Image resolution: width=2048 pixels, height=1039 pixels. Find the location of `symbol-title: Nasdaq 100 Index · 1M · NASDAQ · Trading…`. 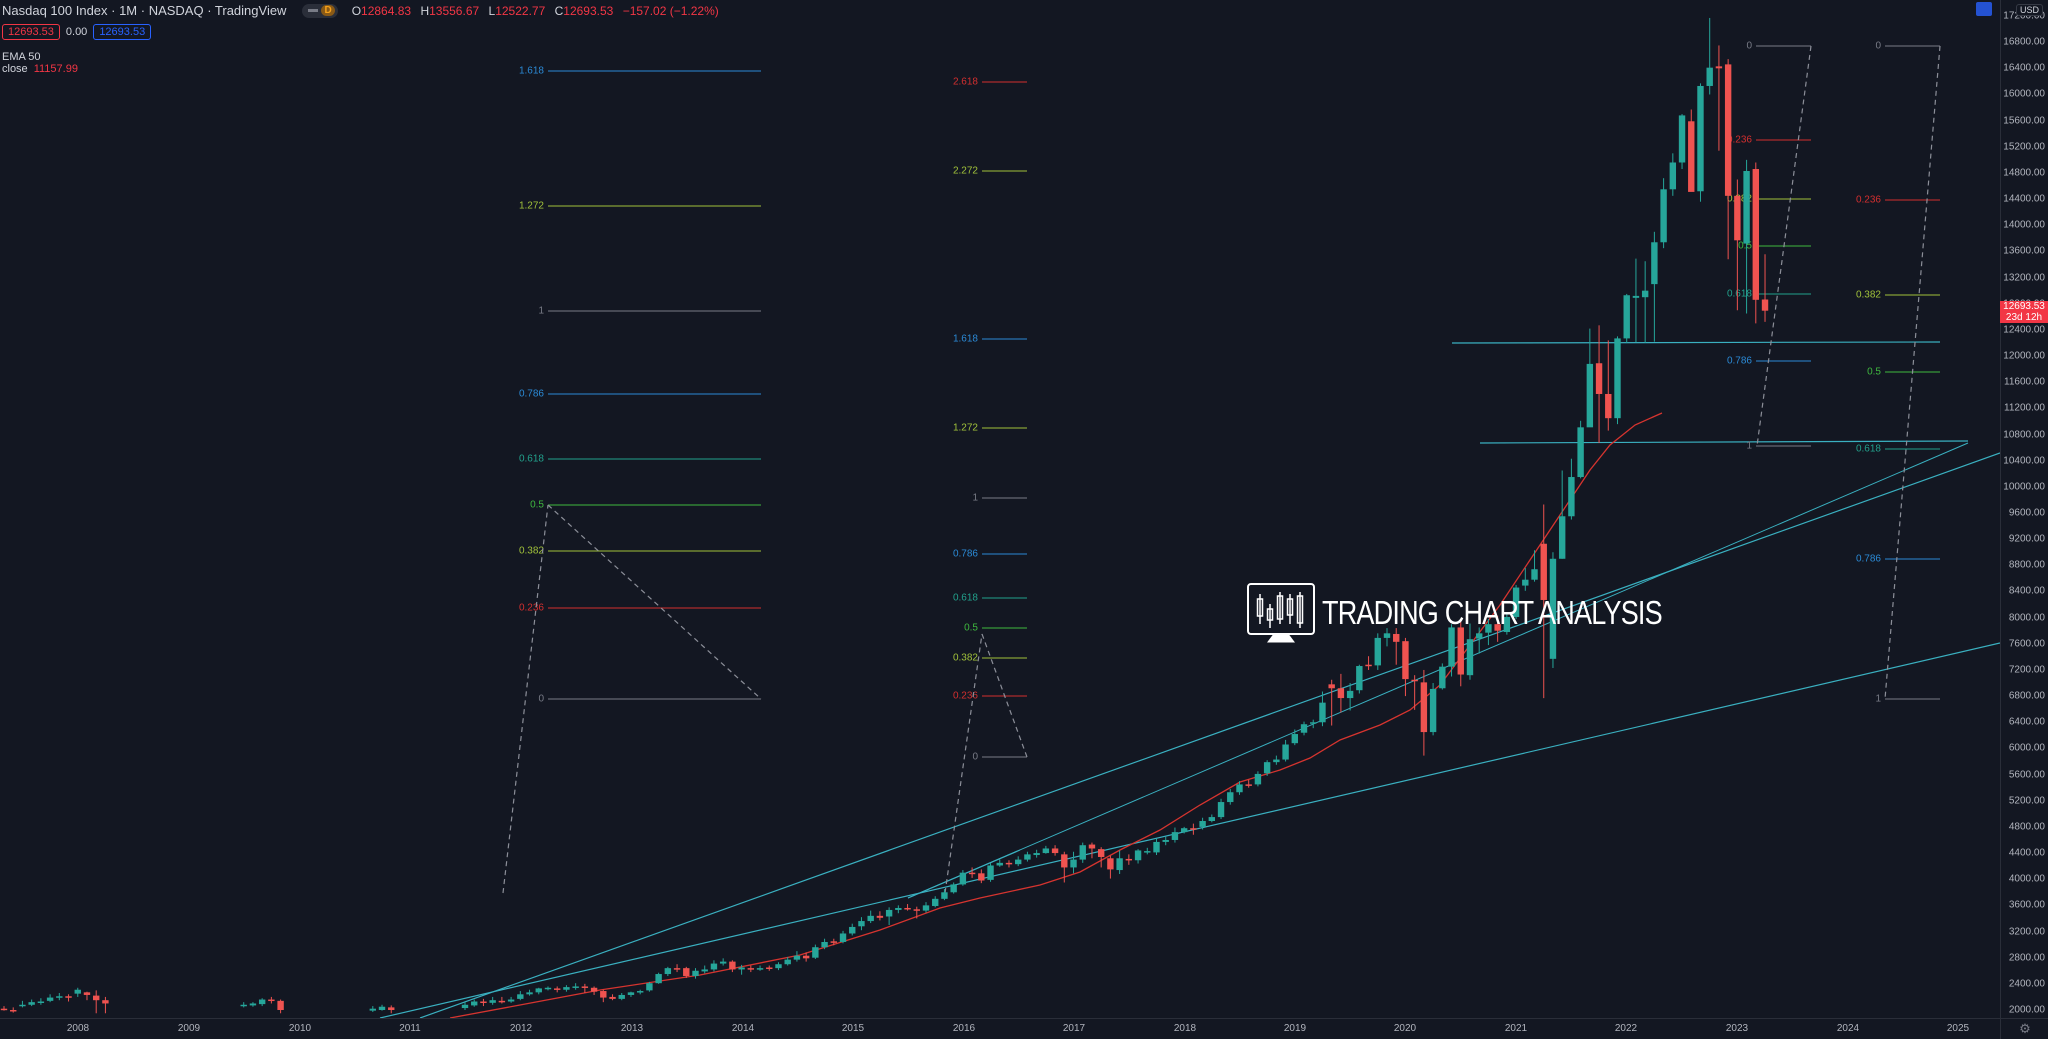

symbol-title: Nasdaq 100 Index · 1M · NASDAQ · Trading… is located at coordinates (144, 10).